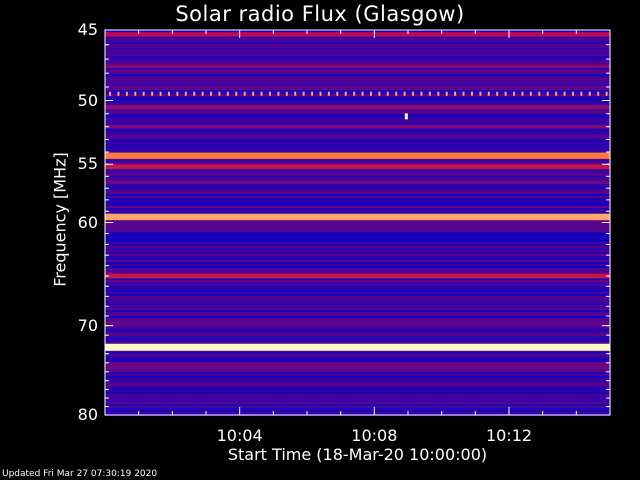  I want to click on burst-event, so click(406, 116).